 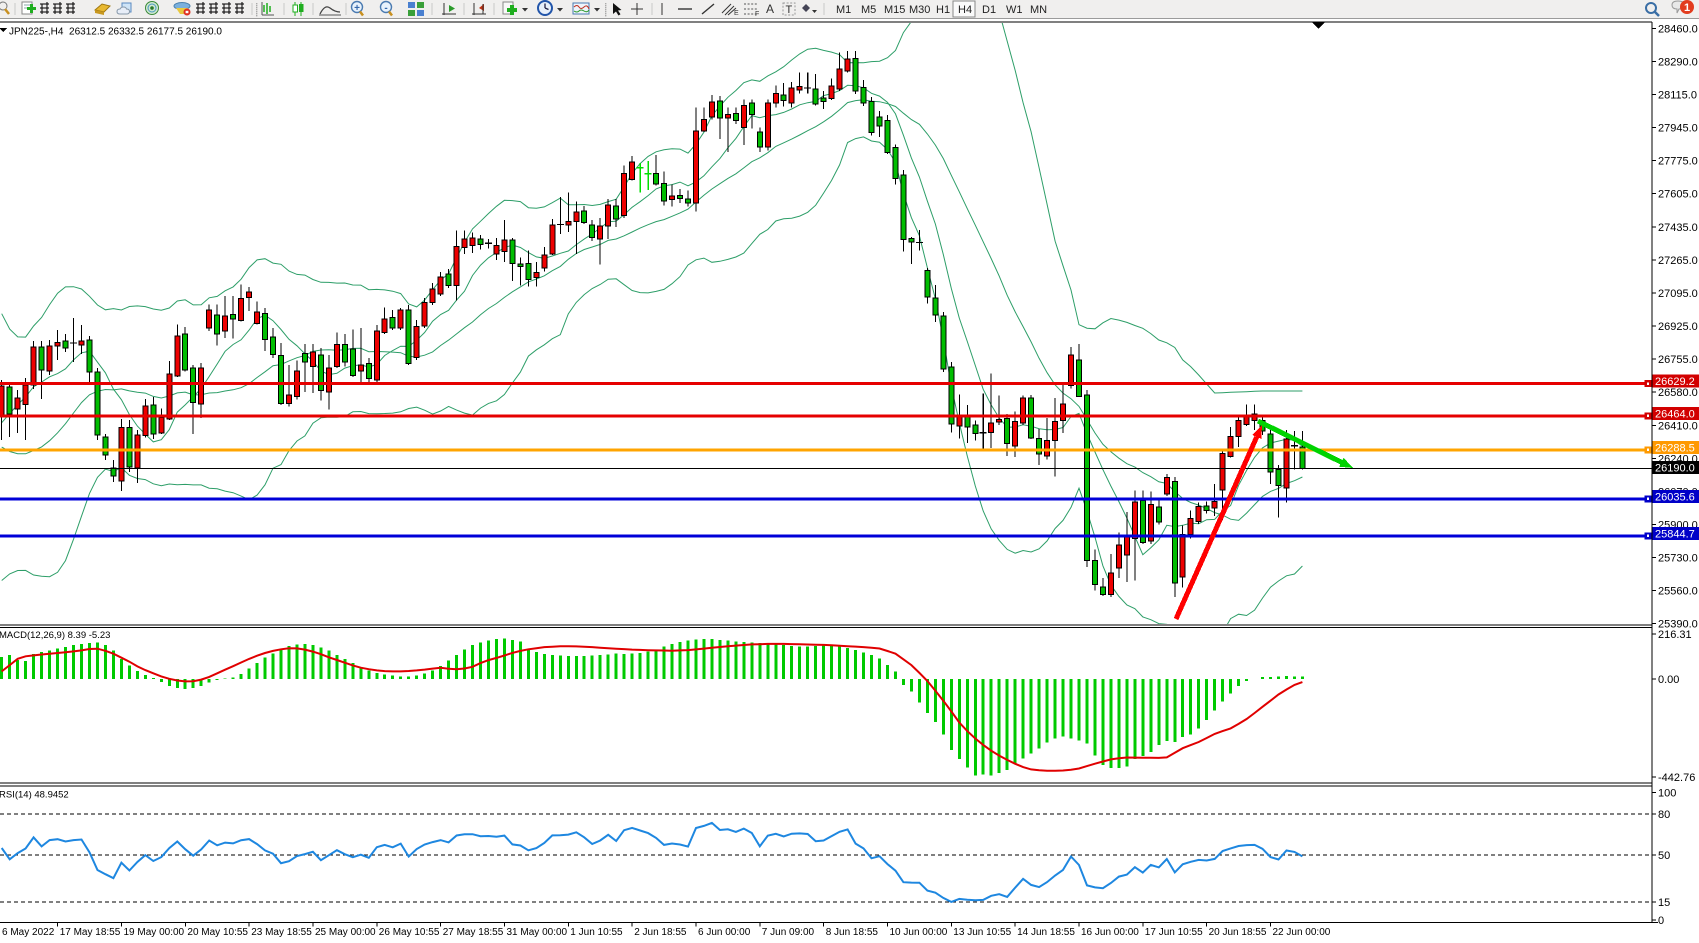 I want to click on svg-text: 0.00, so click(x=1668, y=680).